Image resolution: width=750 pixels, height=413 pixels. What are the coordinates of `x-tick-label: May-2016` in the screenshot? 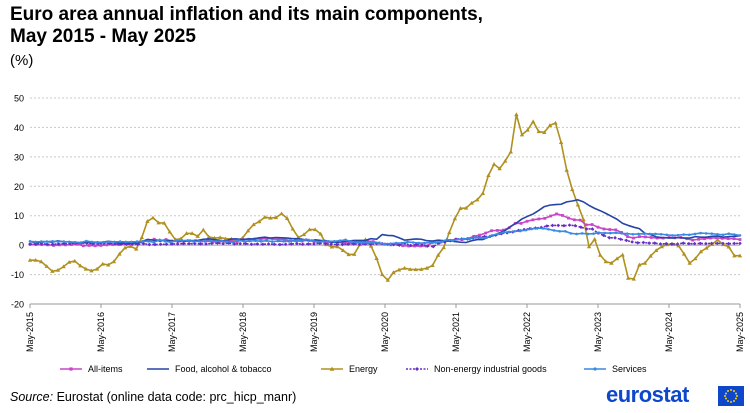 It's located at (101, 332).